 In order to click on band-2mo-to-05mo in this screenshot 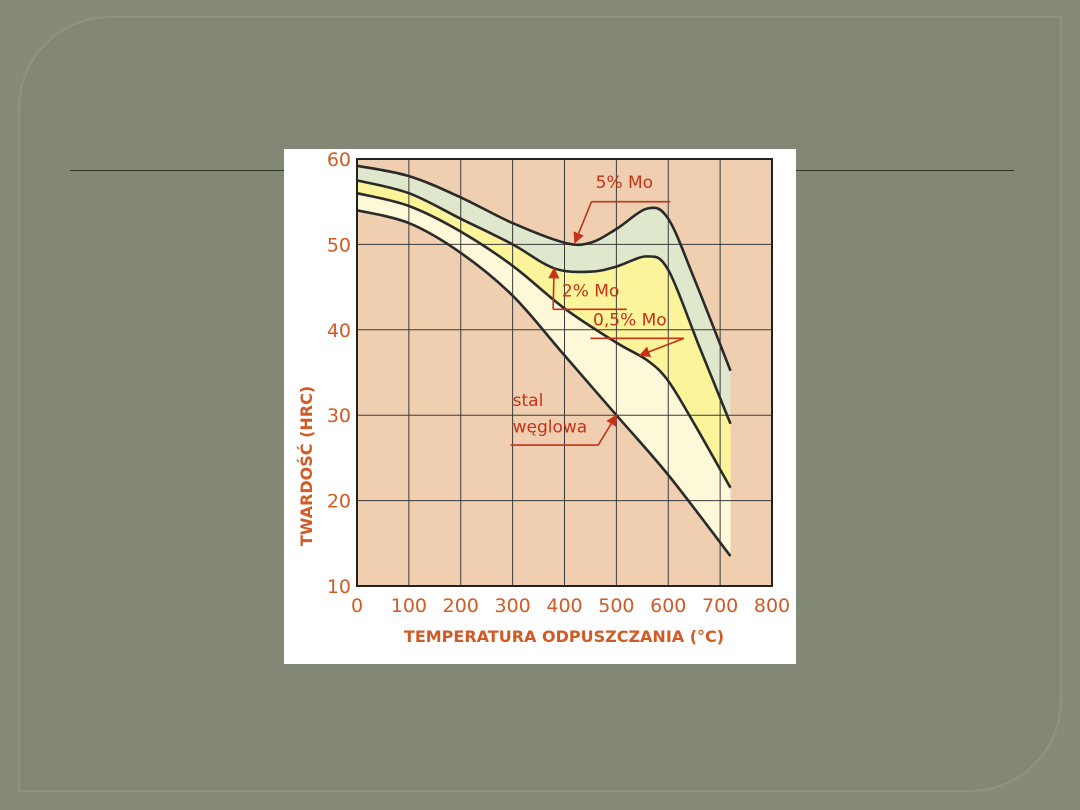, I will do `click(544, 334)`.